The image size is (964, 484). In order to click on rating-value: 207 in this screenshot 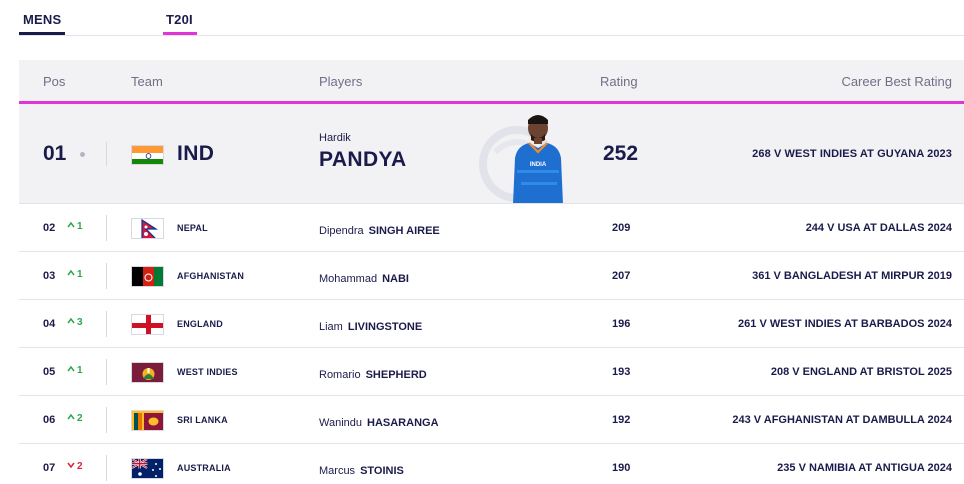, I will do `click(621, 276)`.